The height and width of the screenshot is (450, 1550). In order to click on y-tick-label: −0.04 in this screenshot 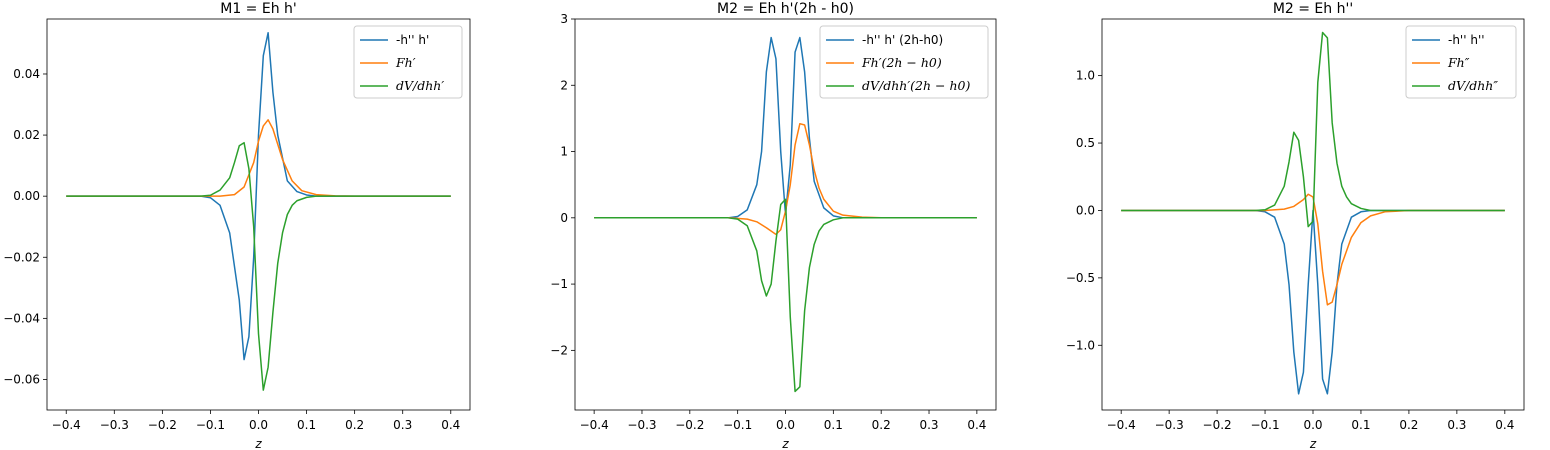, I will do `click(21, 318)`.